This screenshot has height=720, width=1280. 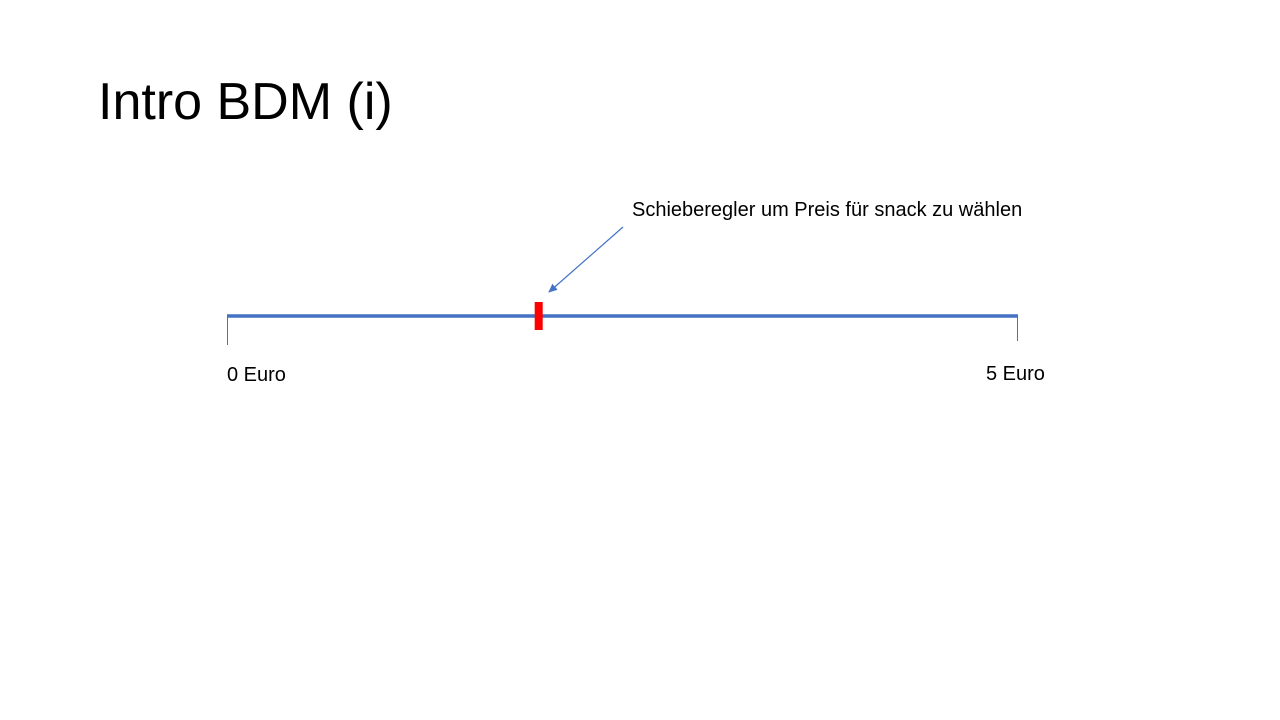 What do you see at coordinates (1015, 374) in the screenshot?
I see `slider-max-label: 5 Euro` at bounding box center [1015, 374].